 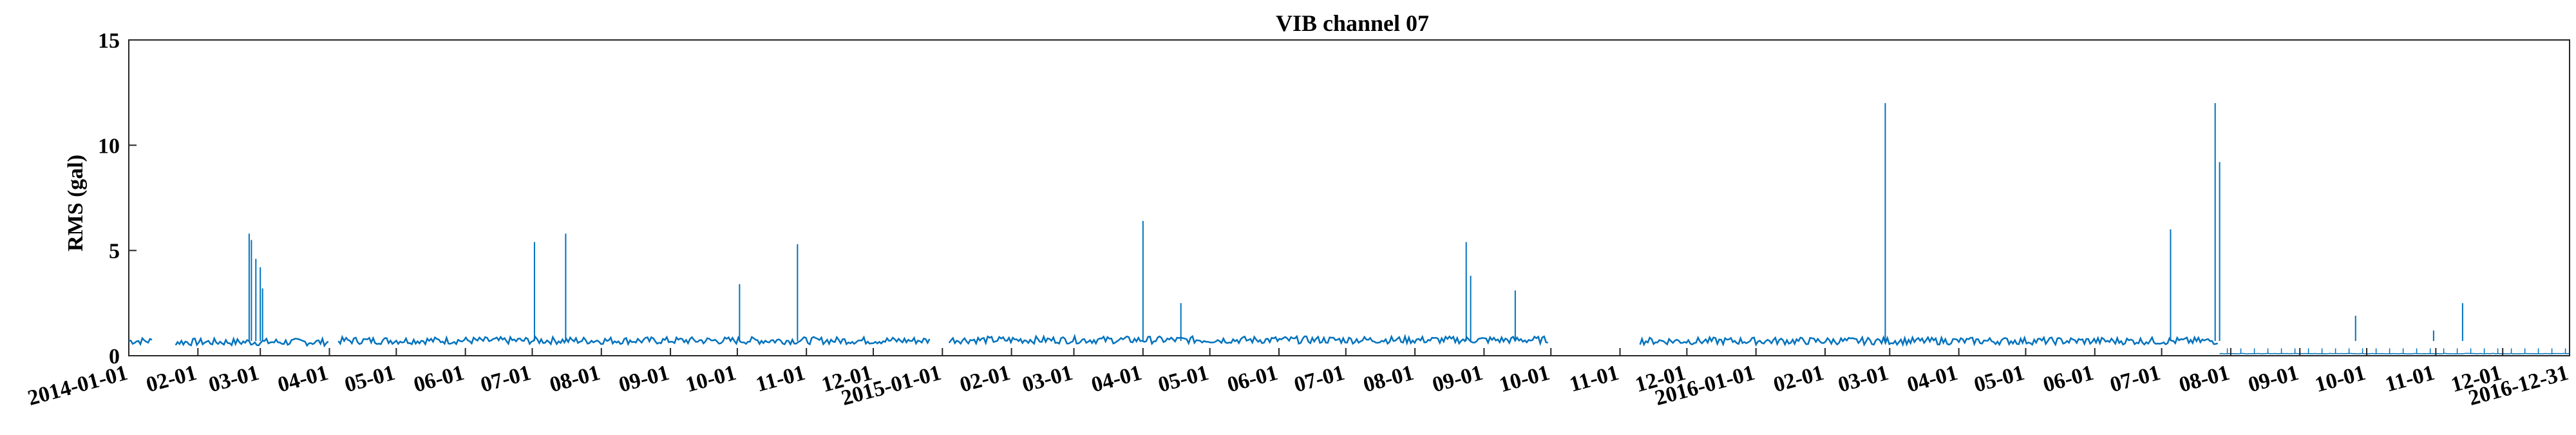 I want to click on chart-title: VIB channel 07, so click(x=1352, y=23).